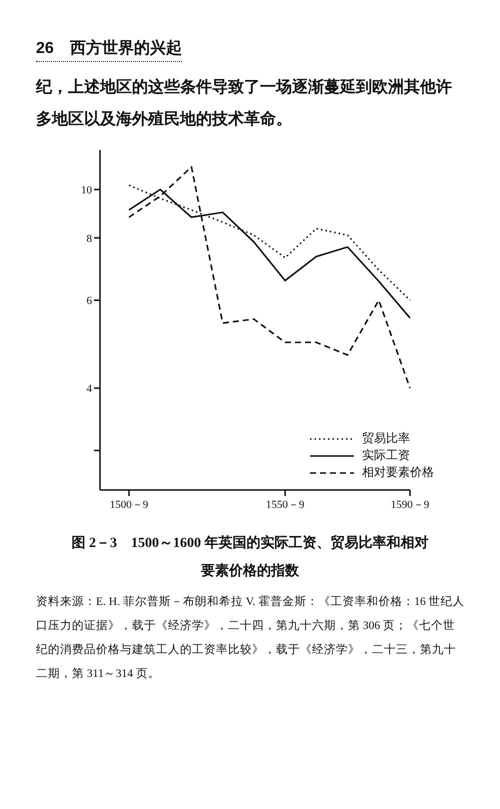 The image size is (500, 809). I want to click on text: 26 西方世界的兴起, so click(109, 50).